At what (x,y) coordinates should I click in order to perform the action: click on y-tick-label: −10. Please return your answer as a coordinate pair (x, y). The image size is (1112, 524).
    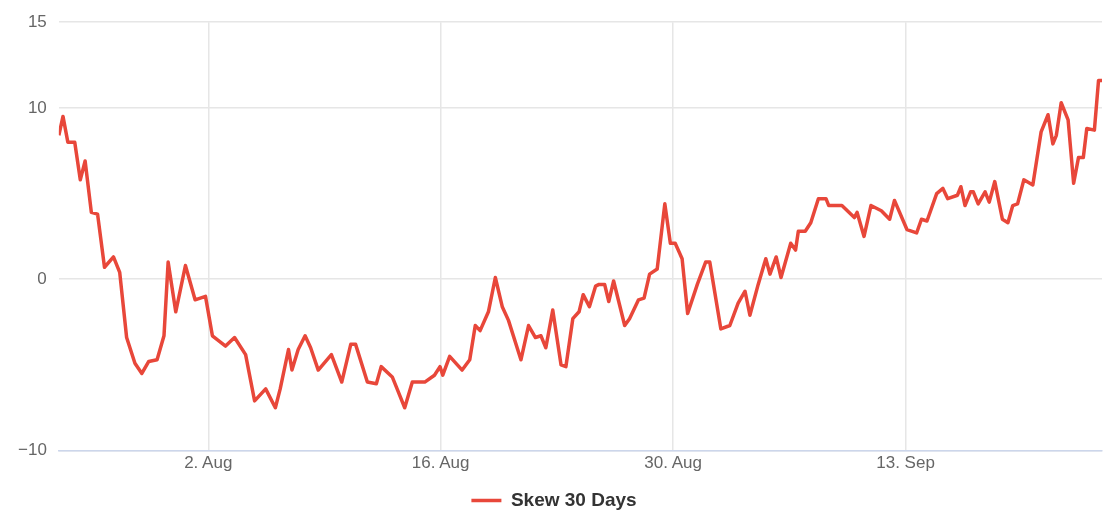
    Looking at the image, I should click on (32, 450).